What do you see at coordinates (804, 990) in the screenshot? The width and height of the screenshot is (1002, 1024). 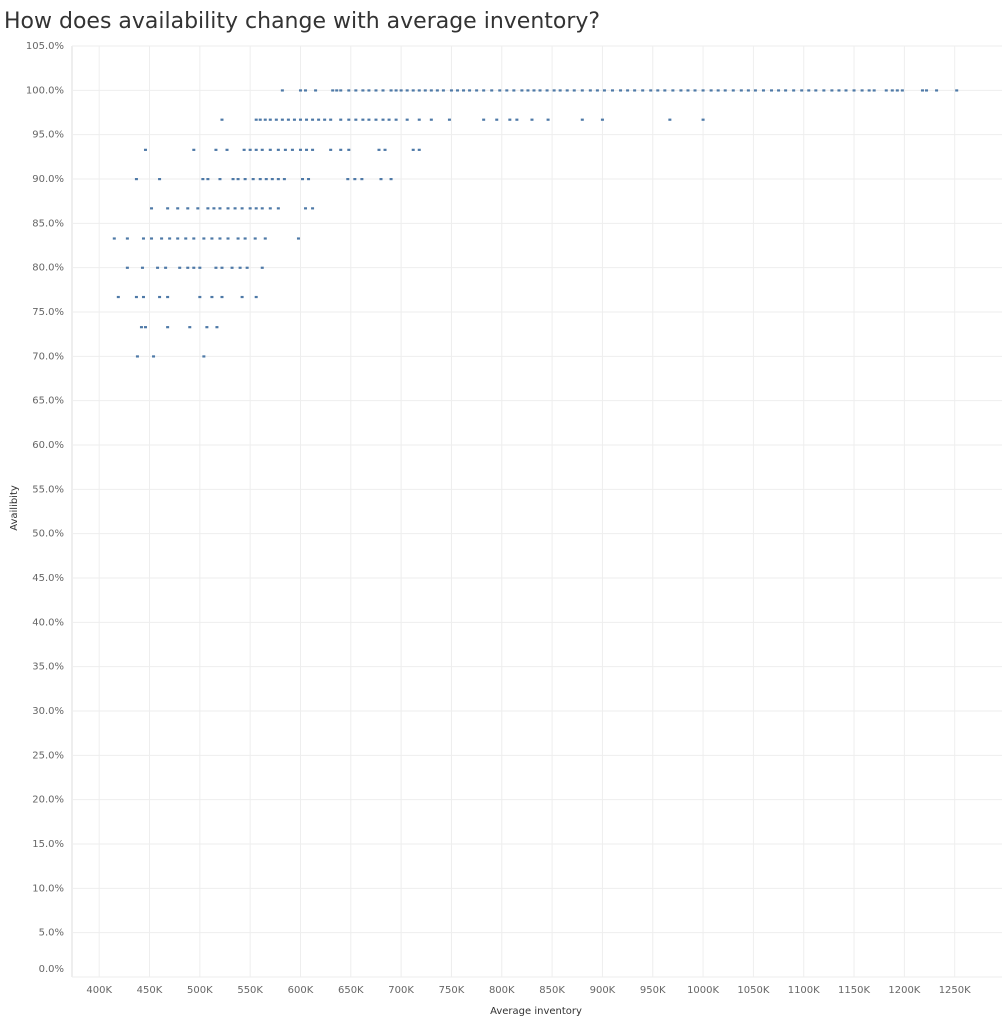 I see `x-tick-label: 1100K` at bounding box center [804, 990].